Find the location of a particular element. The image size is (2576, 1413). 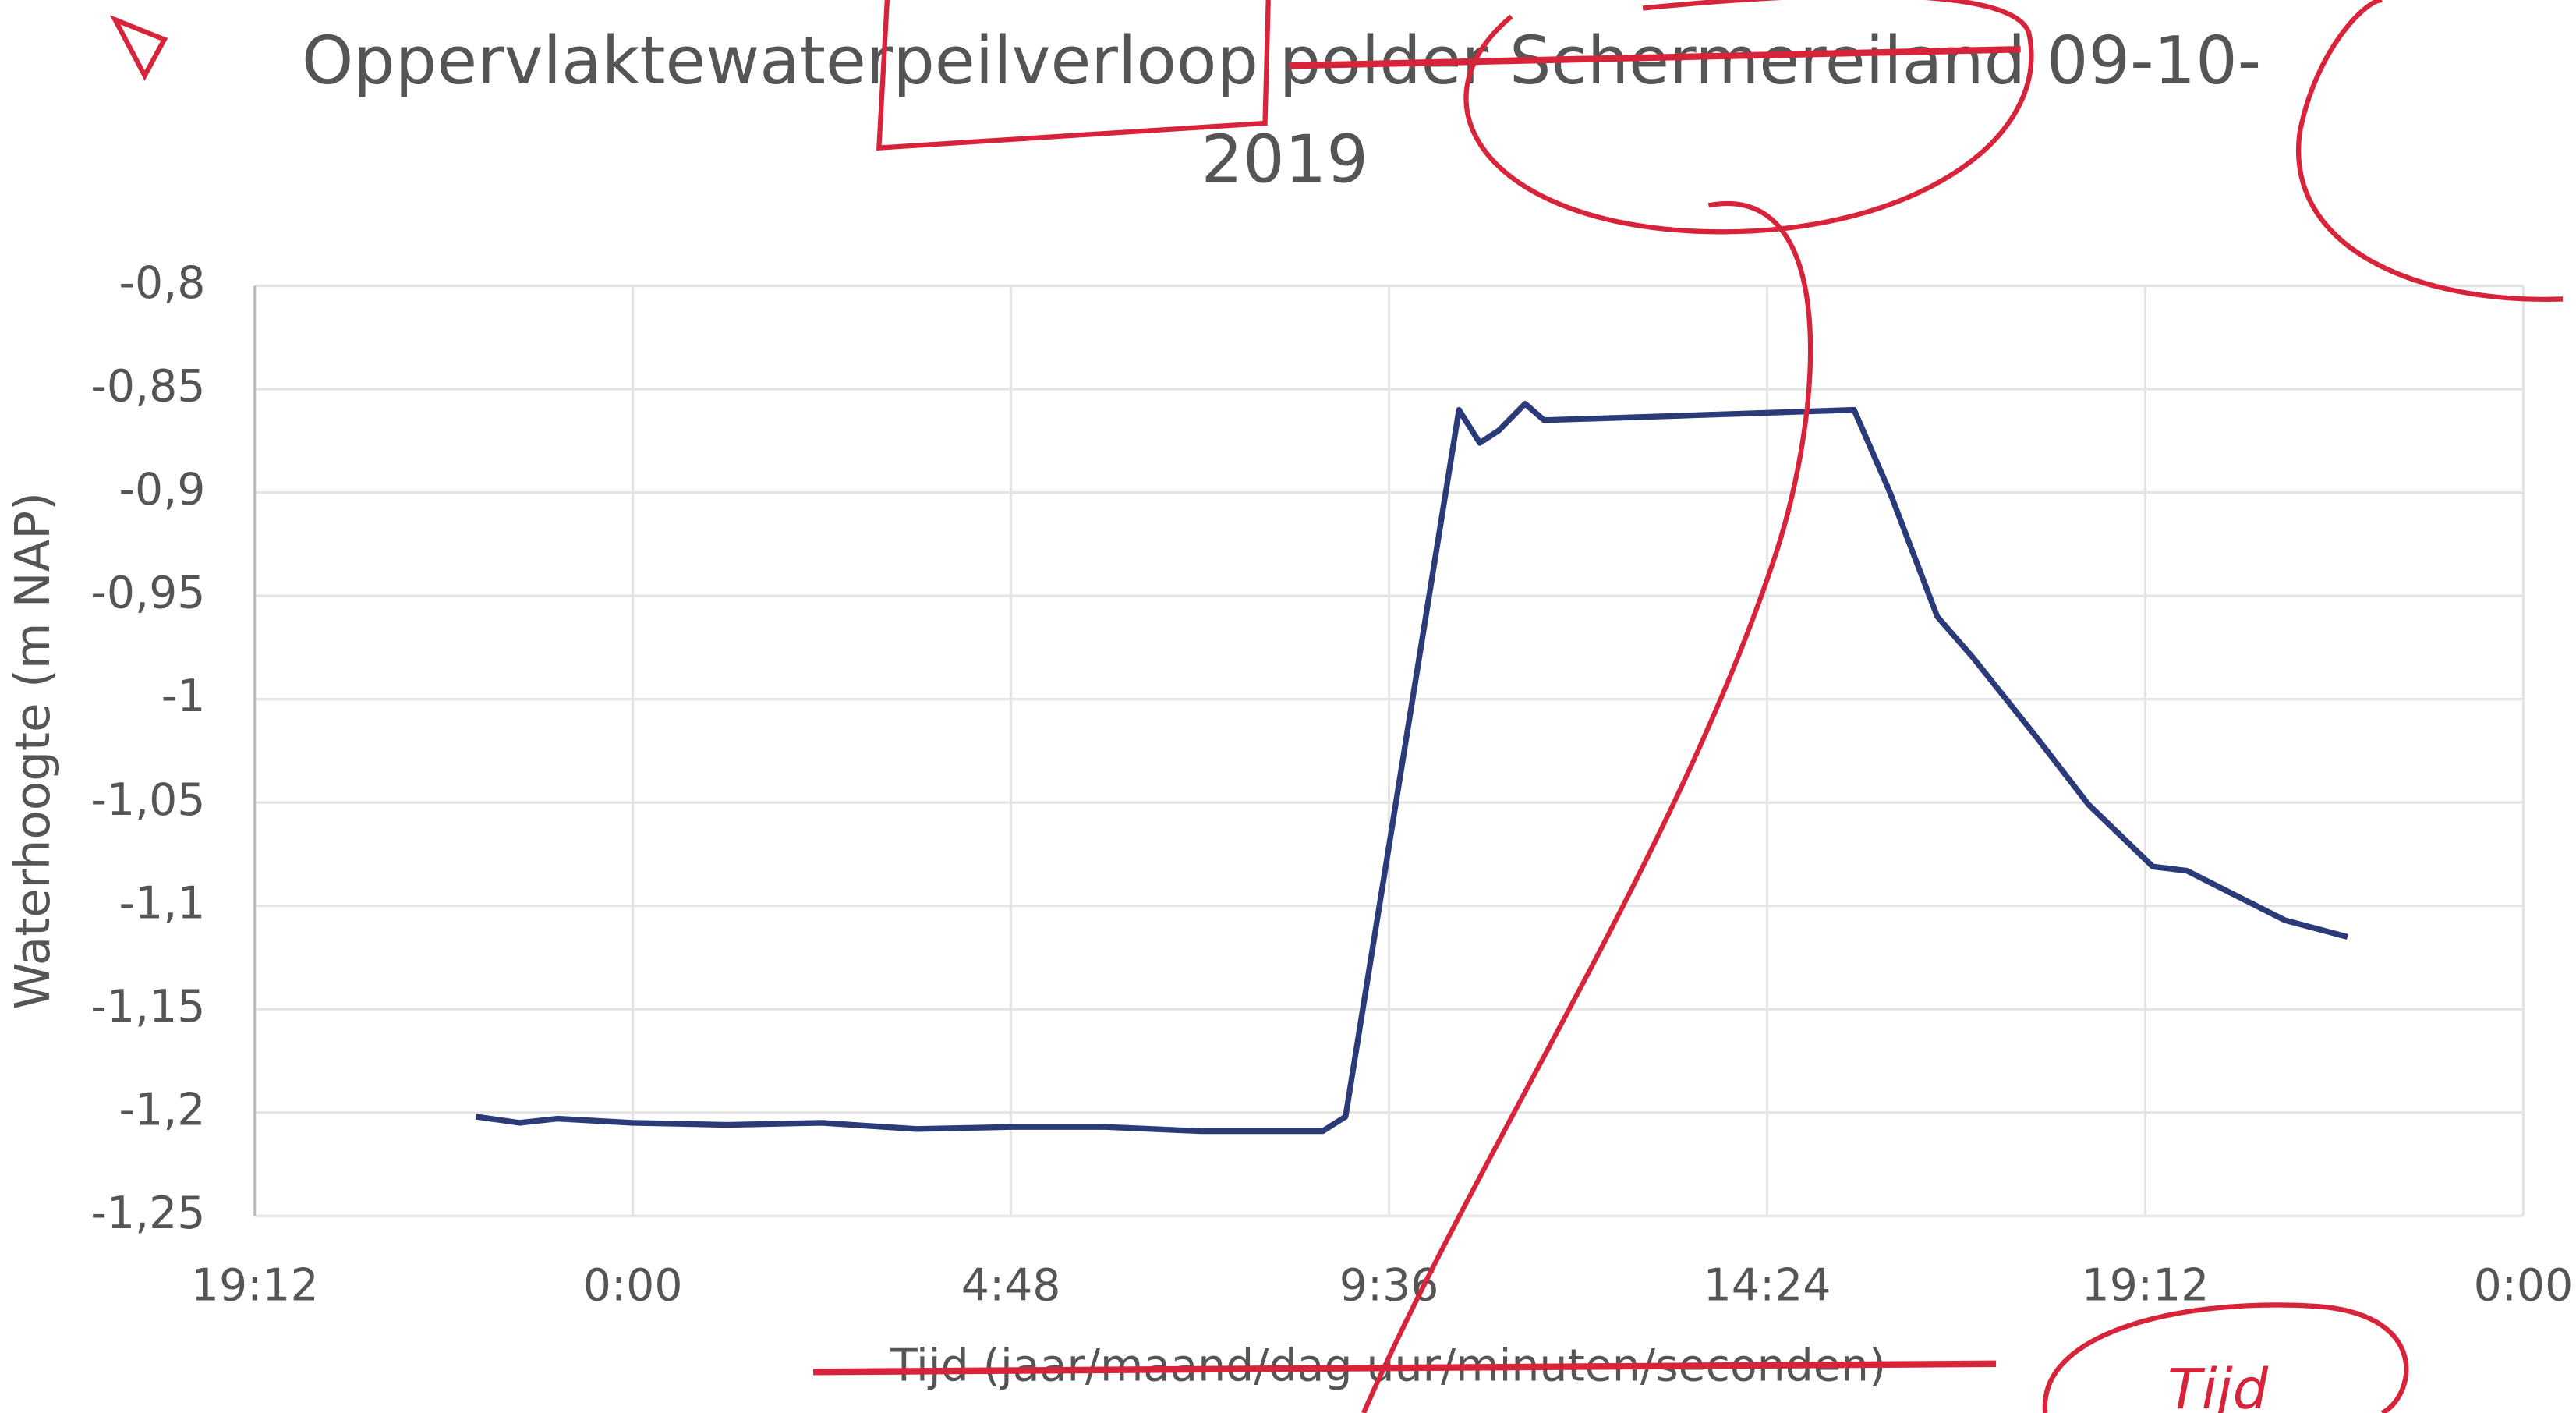

y-tick-label: -0,85 is located at coordinates (147, 387).